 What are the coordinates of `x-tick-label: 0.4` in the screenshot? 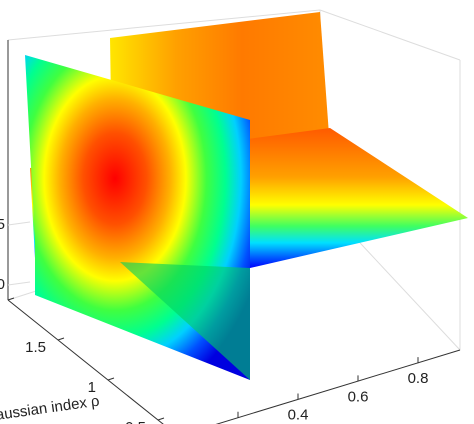 It's located at (298, 415).